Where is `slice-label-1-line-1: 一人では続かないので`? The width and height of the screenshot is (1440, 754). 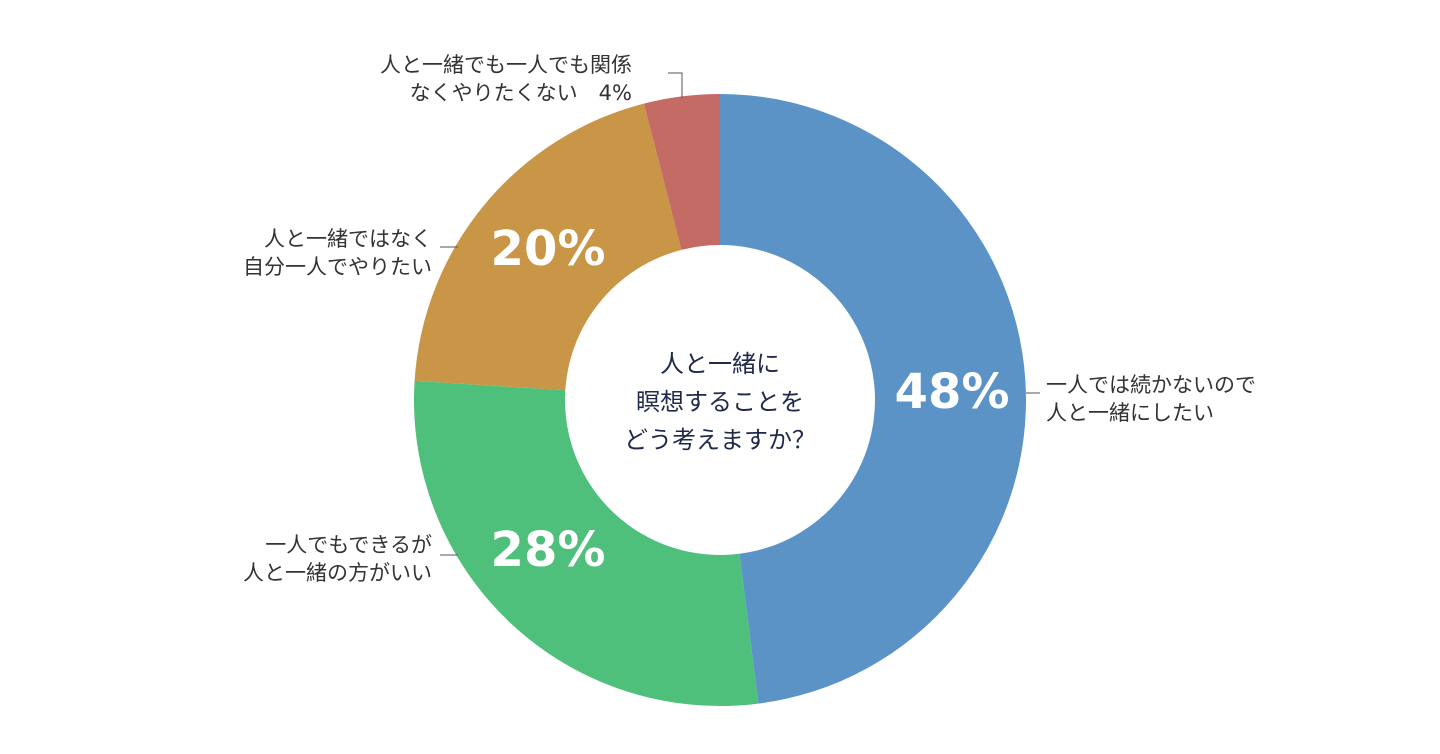 slice-label-1-line-1: 一人では続かないので is located at coordinates (1151, 385).